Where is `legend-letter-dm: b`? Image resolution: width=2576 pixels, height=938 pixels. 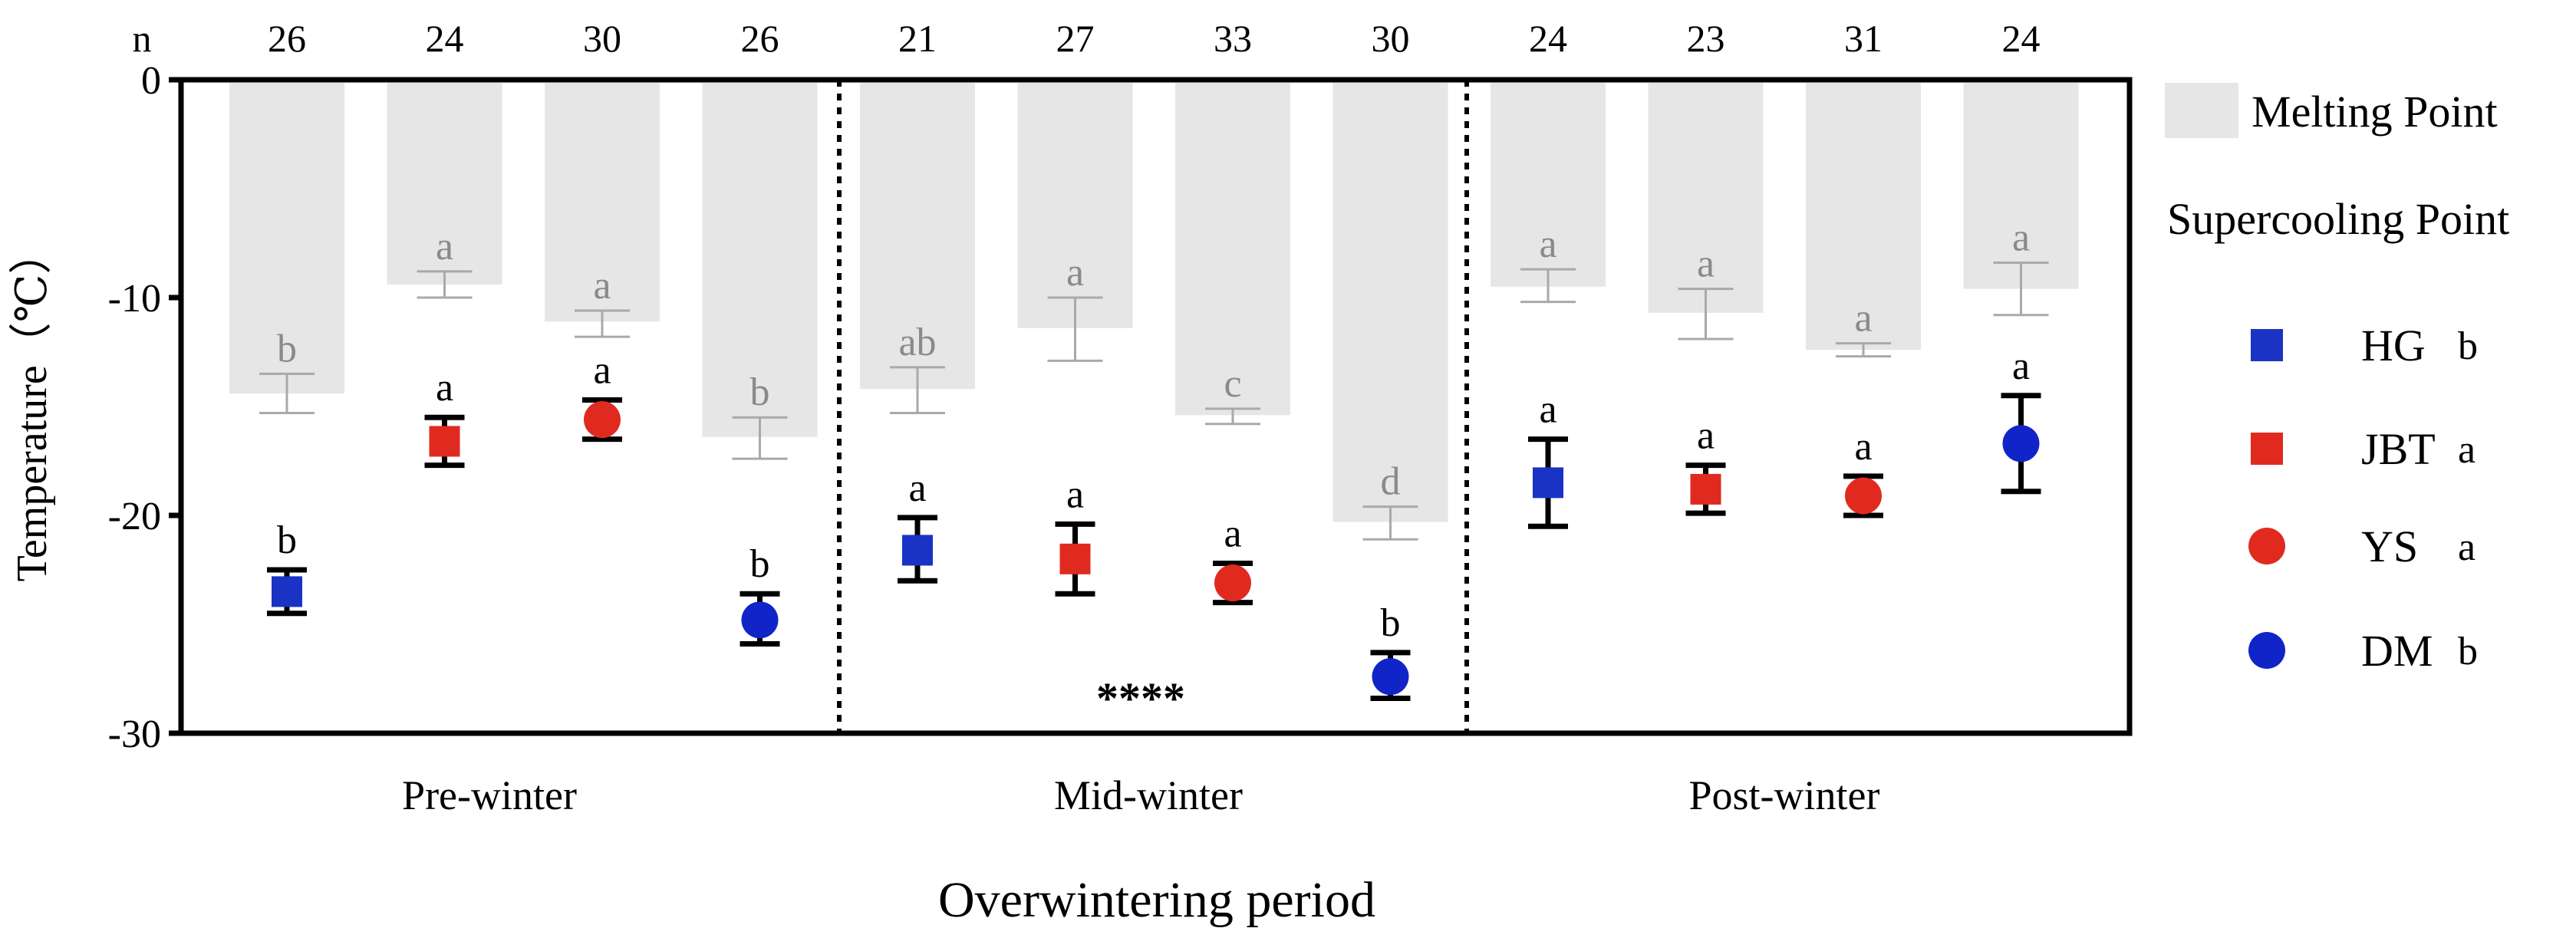 legend-letter-dm: b is located at coordinates (2468, 651).